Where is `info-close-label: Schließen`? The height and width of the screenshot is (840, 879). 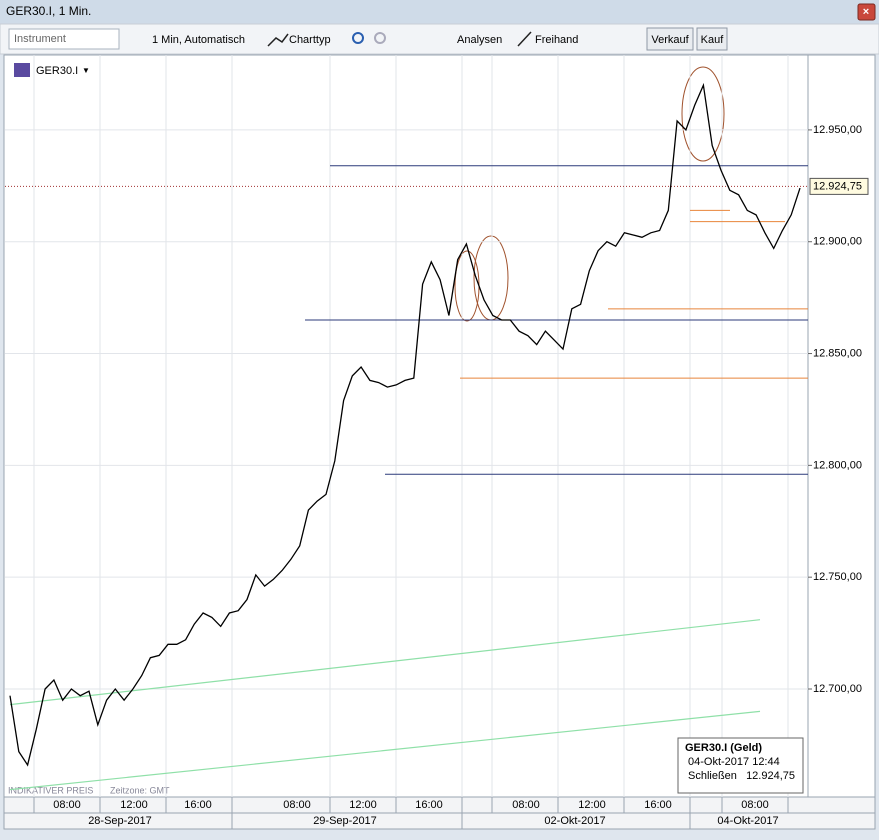
info-close-label: Schließen is located at coordinates (712, 776).